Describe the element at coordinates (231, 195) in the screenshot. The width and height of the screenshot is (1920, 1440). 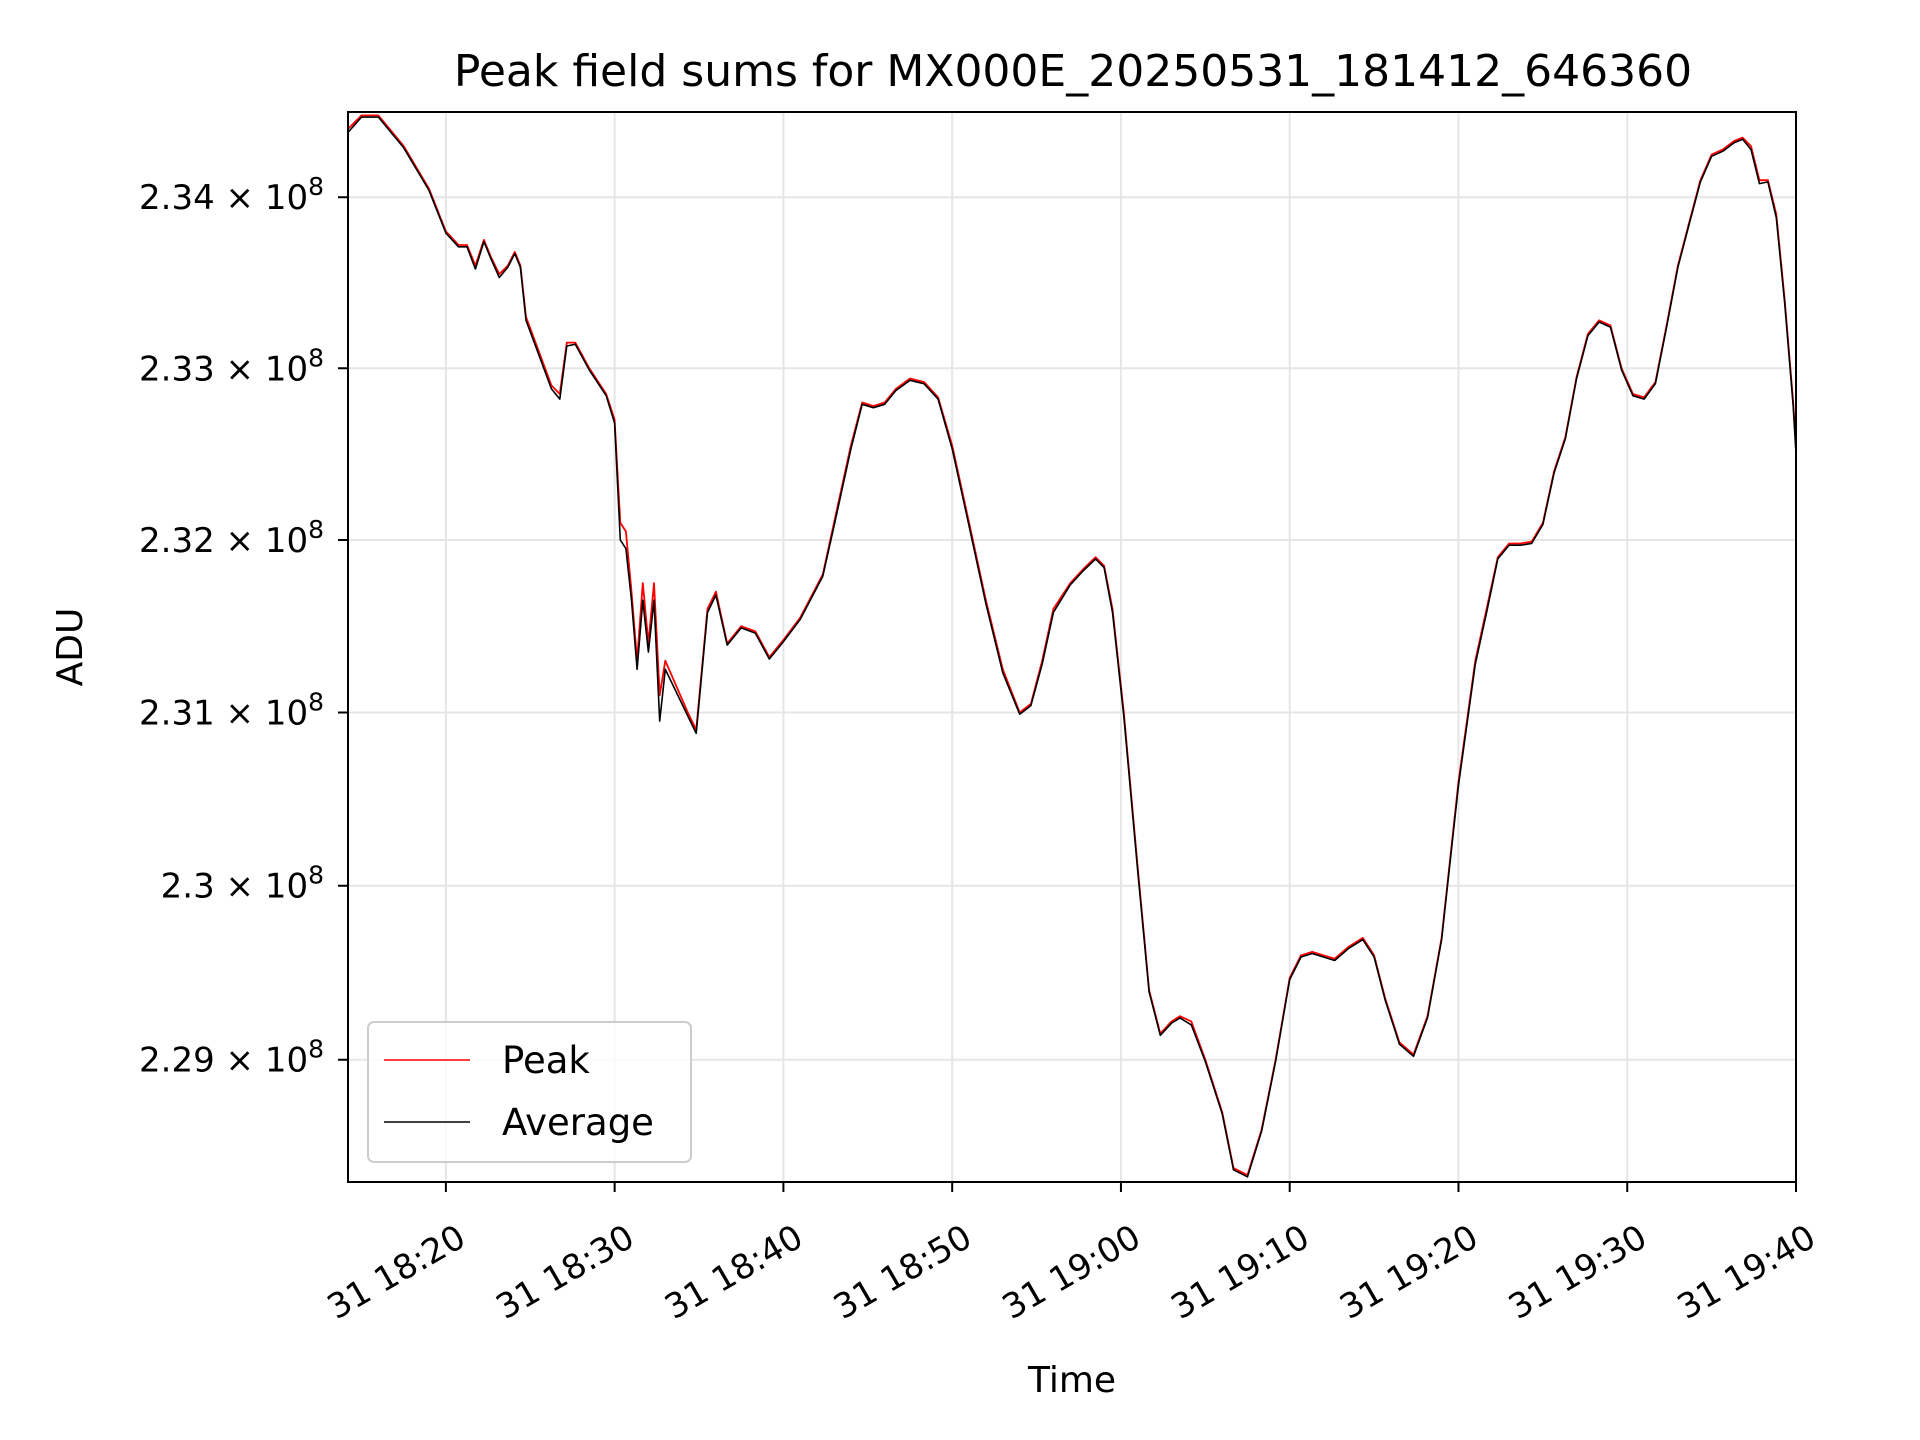
I see `y-tick-label: 2.34 × 108` at that location.